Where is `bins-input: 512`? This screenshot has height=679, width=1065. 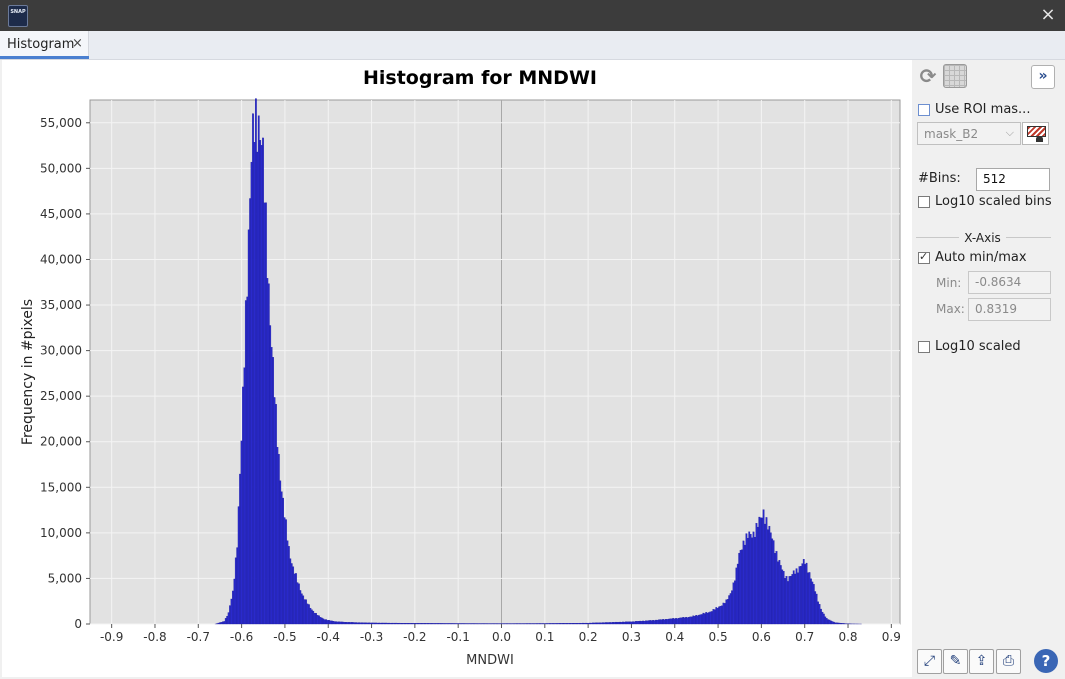
bins-input: 512 is located at coordinates (1013, 179).